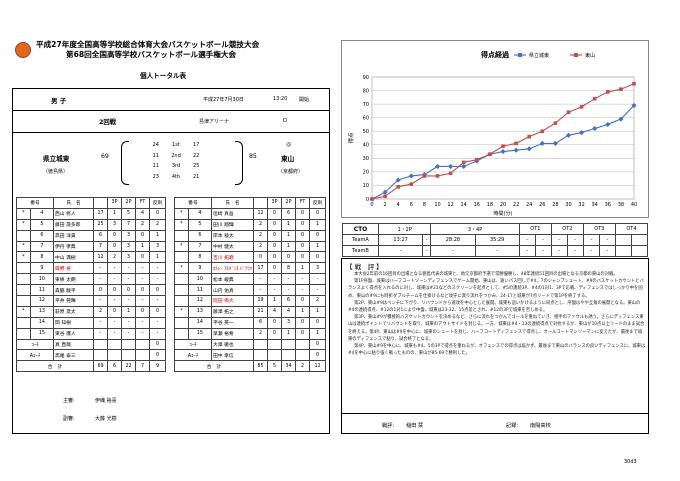  I want to click on player-name: 平谷 英一, so click(232, 322).